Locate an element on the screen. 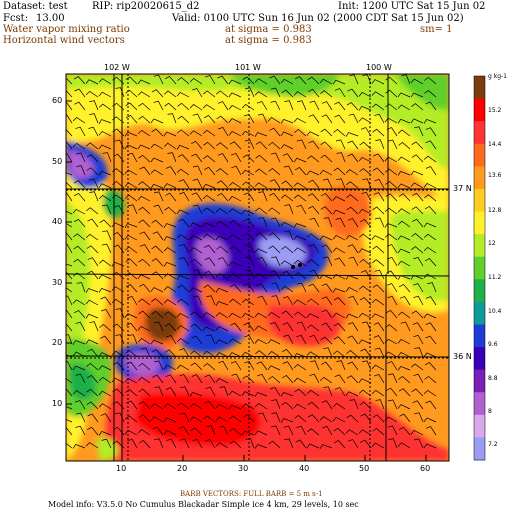 Image resolution: width=512 pixels, height=512 pixels. station-marker is located at coordinates (293, 267).